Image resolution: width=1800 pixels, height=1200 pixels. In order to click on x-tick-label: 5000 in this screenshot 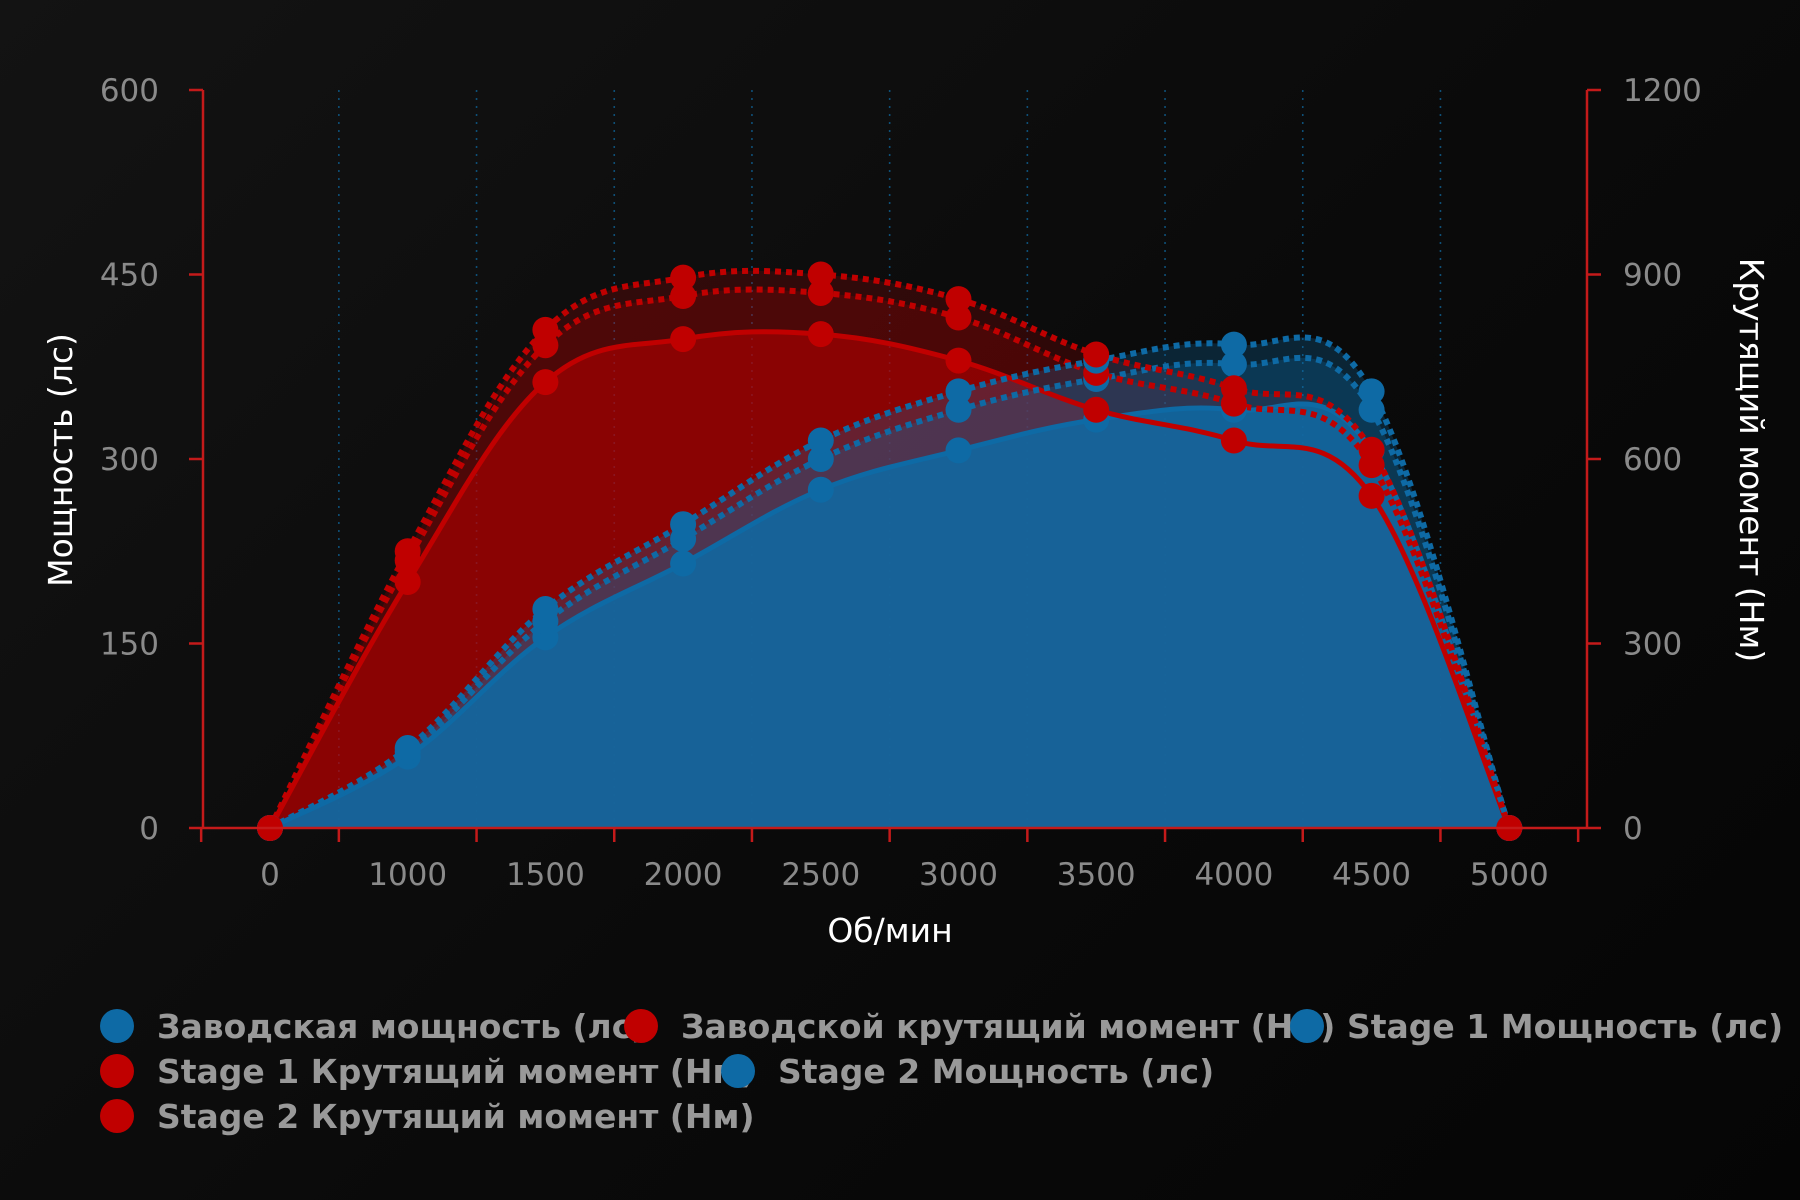, I will do `click(1509, 875)`.